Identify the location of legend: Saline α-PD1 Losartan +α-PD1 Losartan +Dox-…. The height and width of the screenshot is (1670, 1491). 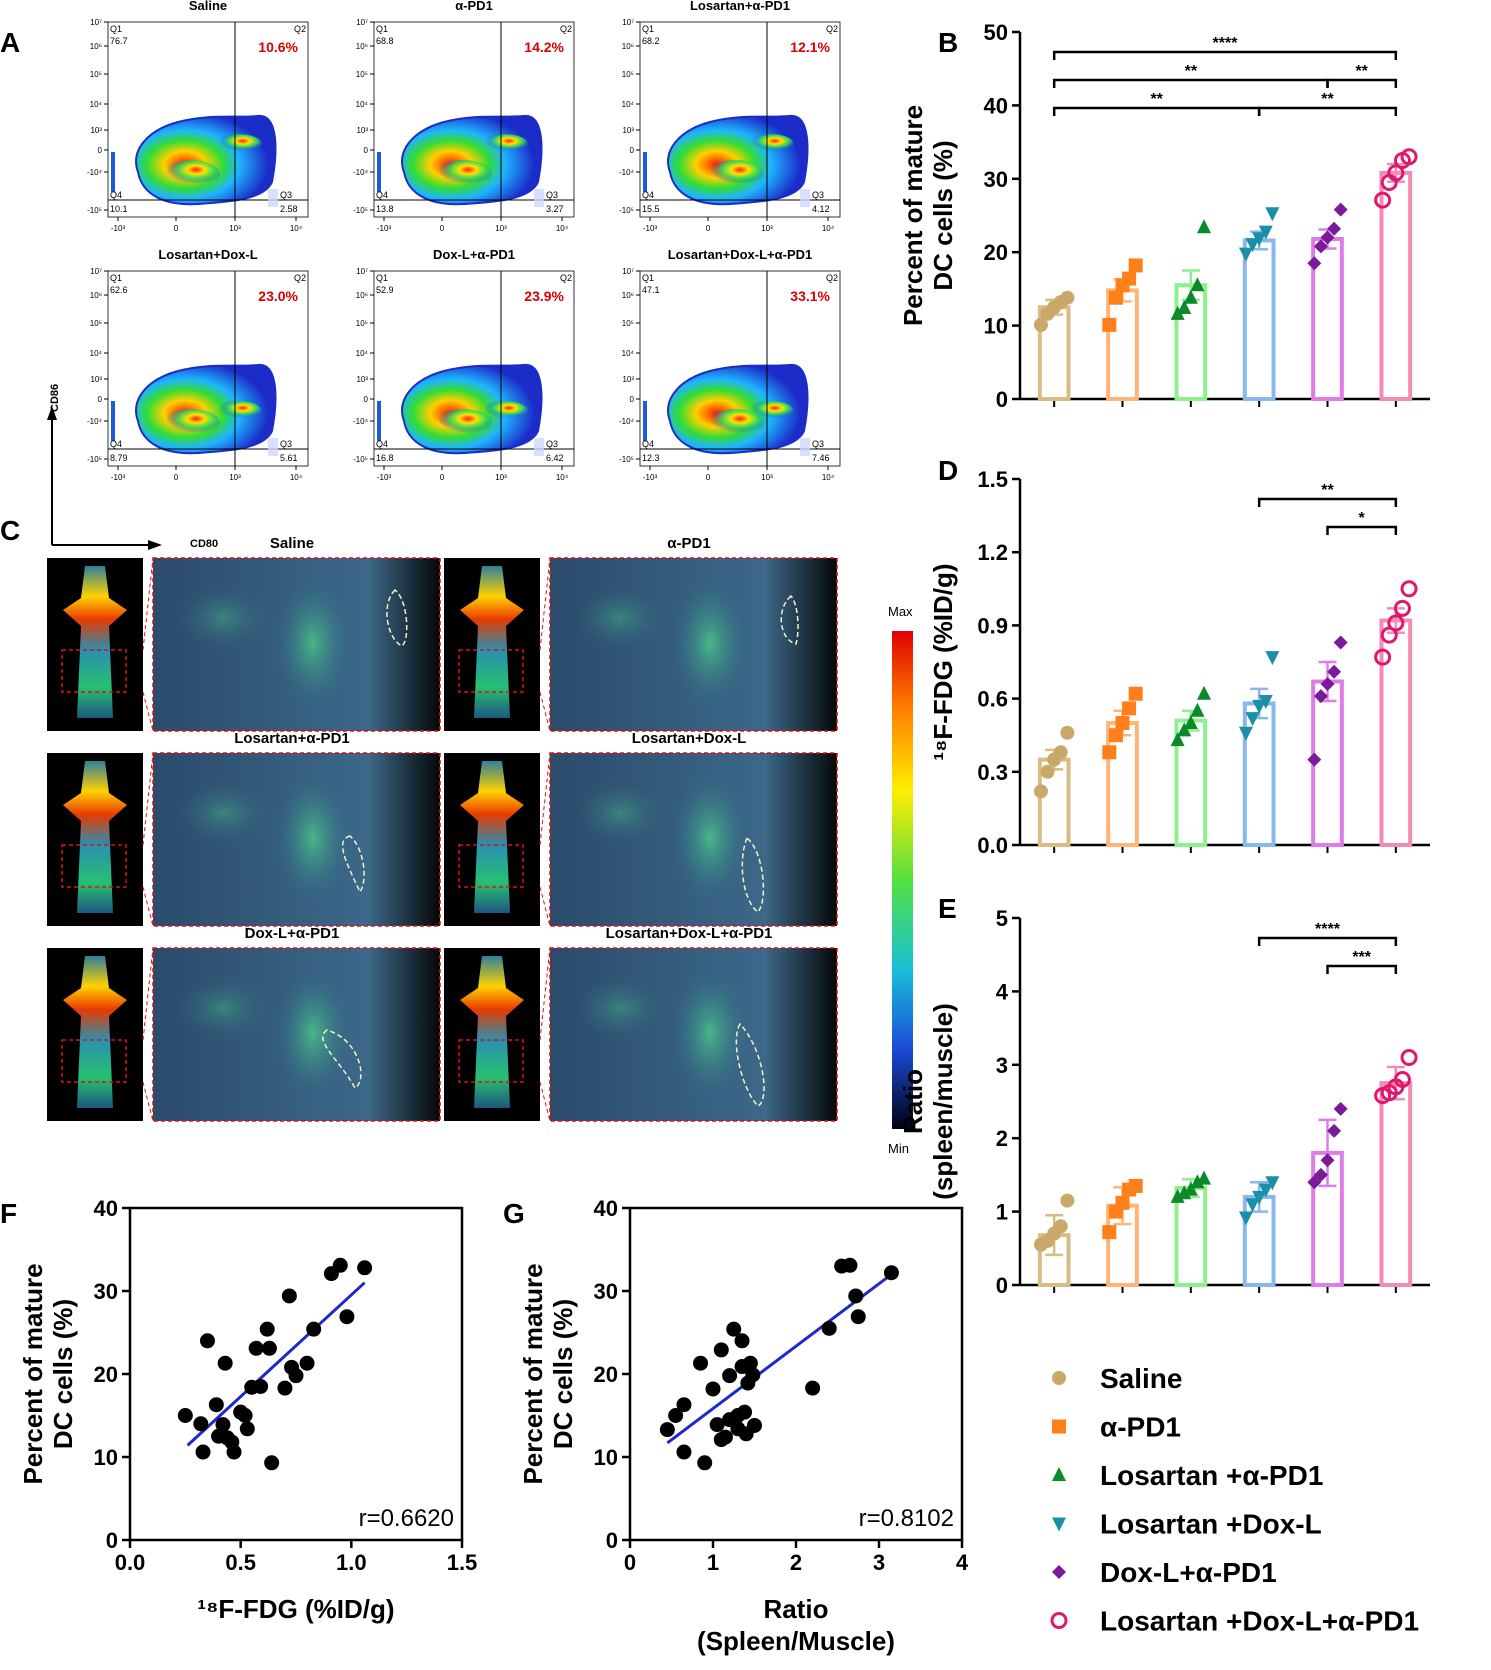
(1234, 1500).